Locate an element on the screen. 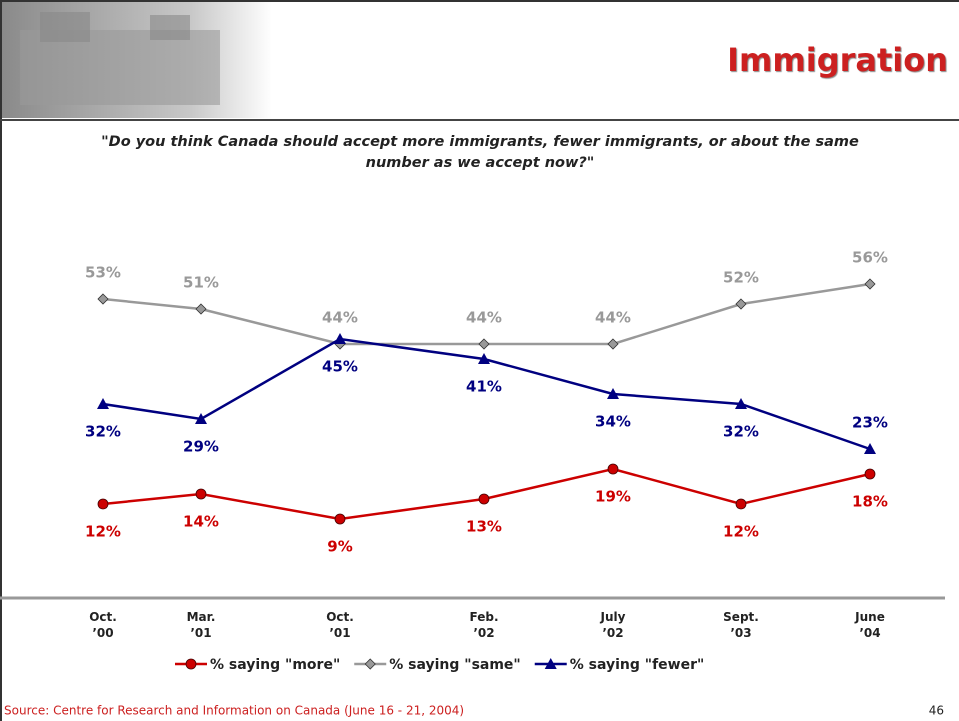  x-tick-label: Oct. ’01 is located at coordinates (340, 625).